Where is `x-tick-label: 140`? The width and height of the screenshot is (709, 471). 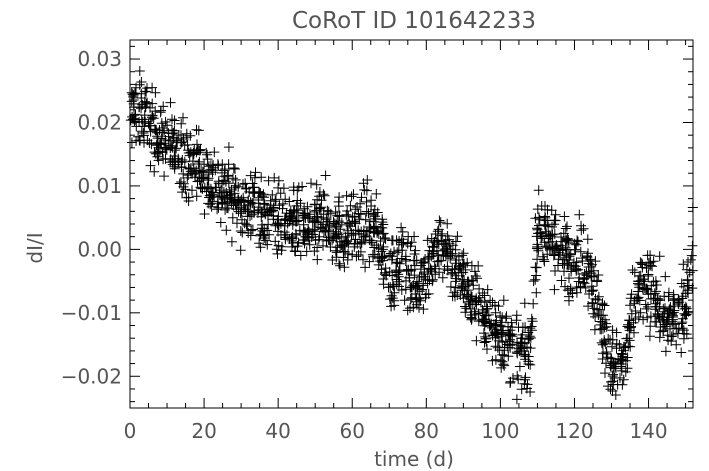 x-tick-label: 140 is located at coordinates (648, 431).